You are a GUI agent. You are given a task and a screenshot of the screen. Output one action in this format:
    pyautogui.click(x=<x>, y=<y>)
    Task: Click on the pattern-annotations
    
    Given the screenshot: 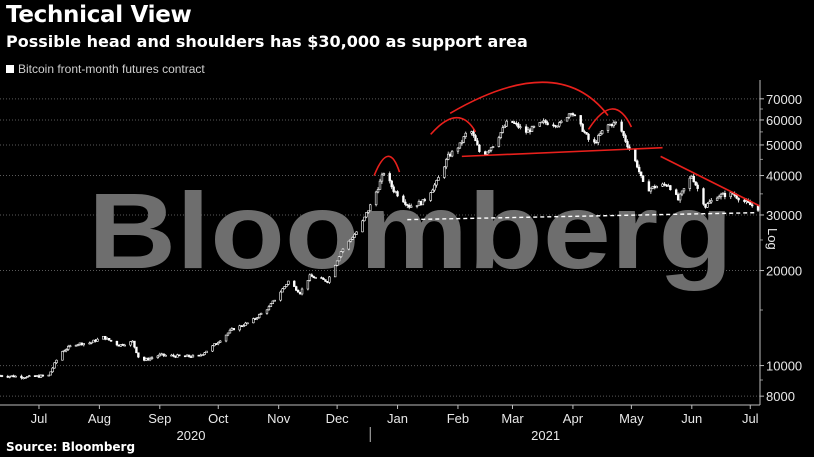 What is the action you would take?
    pyautogui.click(x=567, y=151)
    